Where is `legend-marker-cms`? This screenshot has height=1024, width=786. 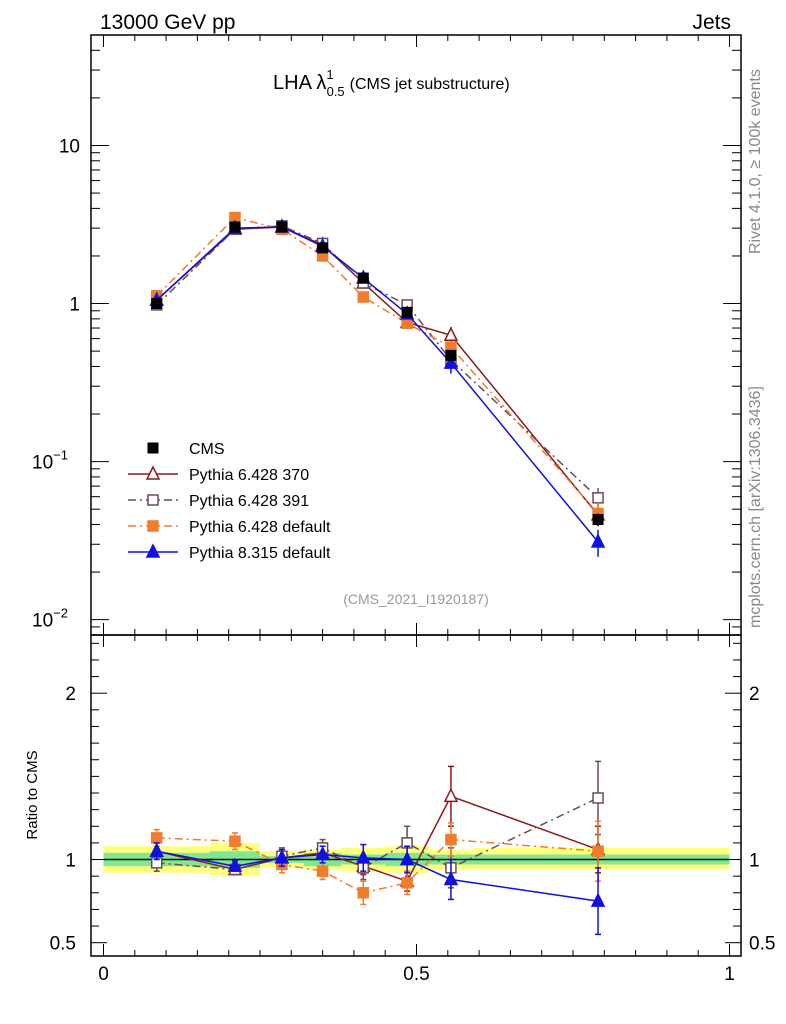 legend-marker-cms is located at coordinates (153, 448).